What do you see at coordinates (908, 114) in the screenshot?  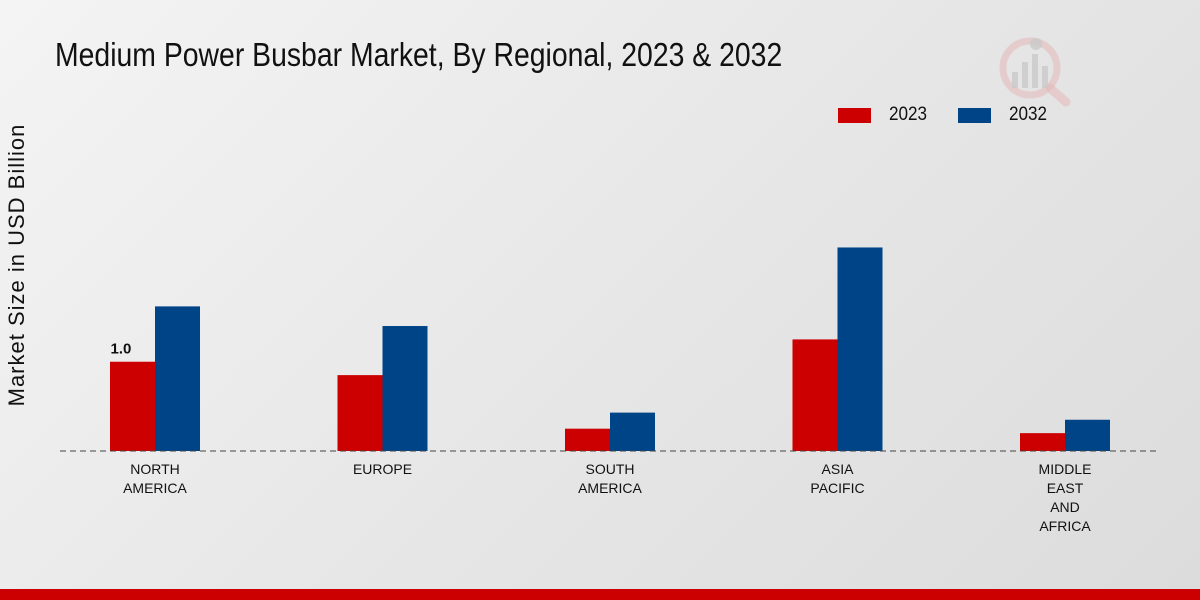 I see `legend-label-2023: 2023` at bounding box center [908, 114].